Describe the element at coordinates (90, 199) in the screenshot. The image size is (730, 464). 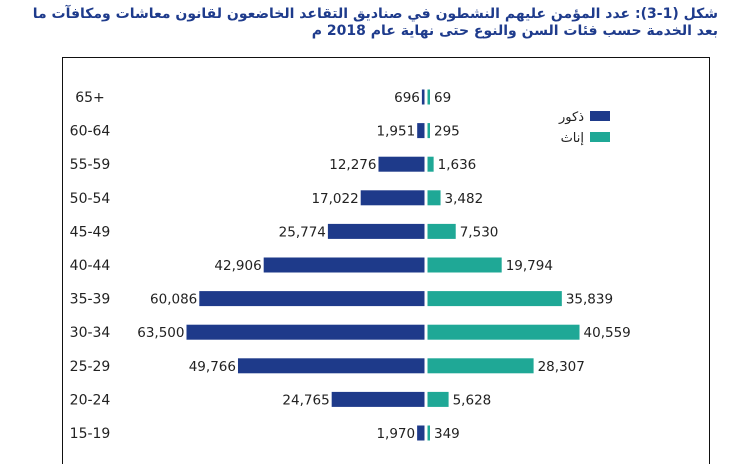
I see `age-label: 50-54` at that location.